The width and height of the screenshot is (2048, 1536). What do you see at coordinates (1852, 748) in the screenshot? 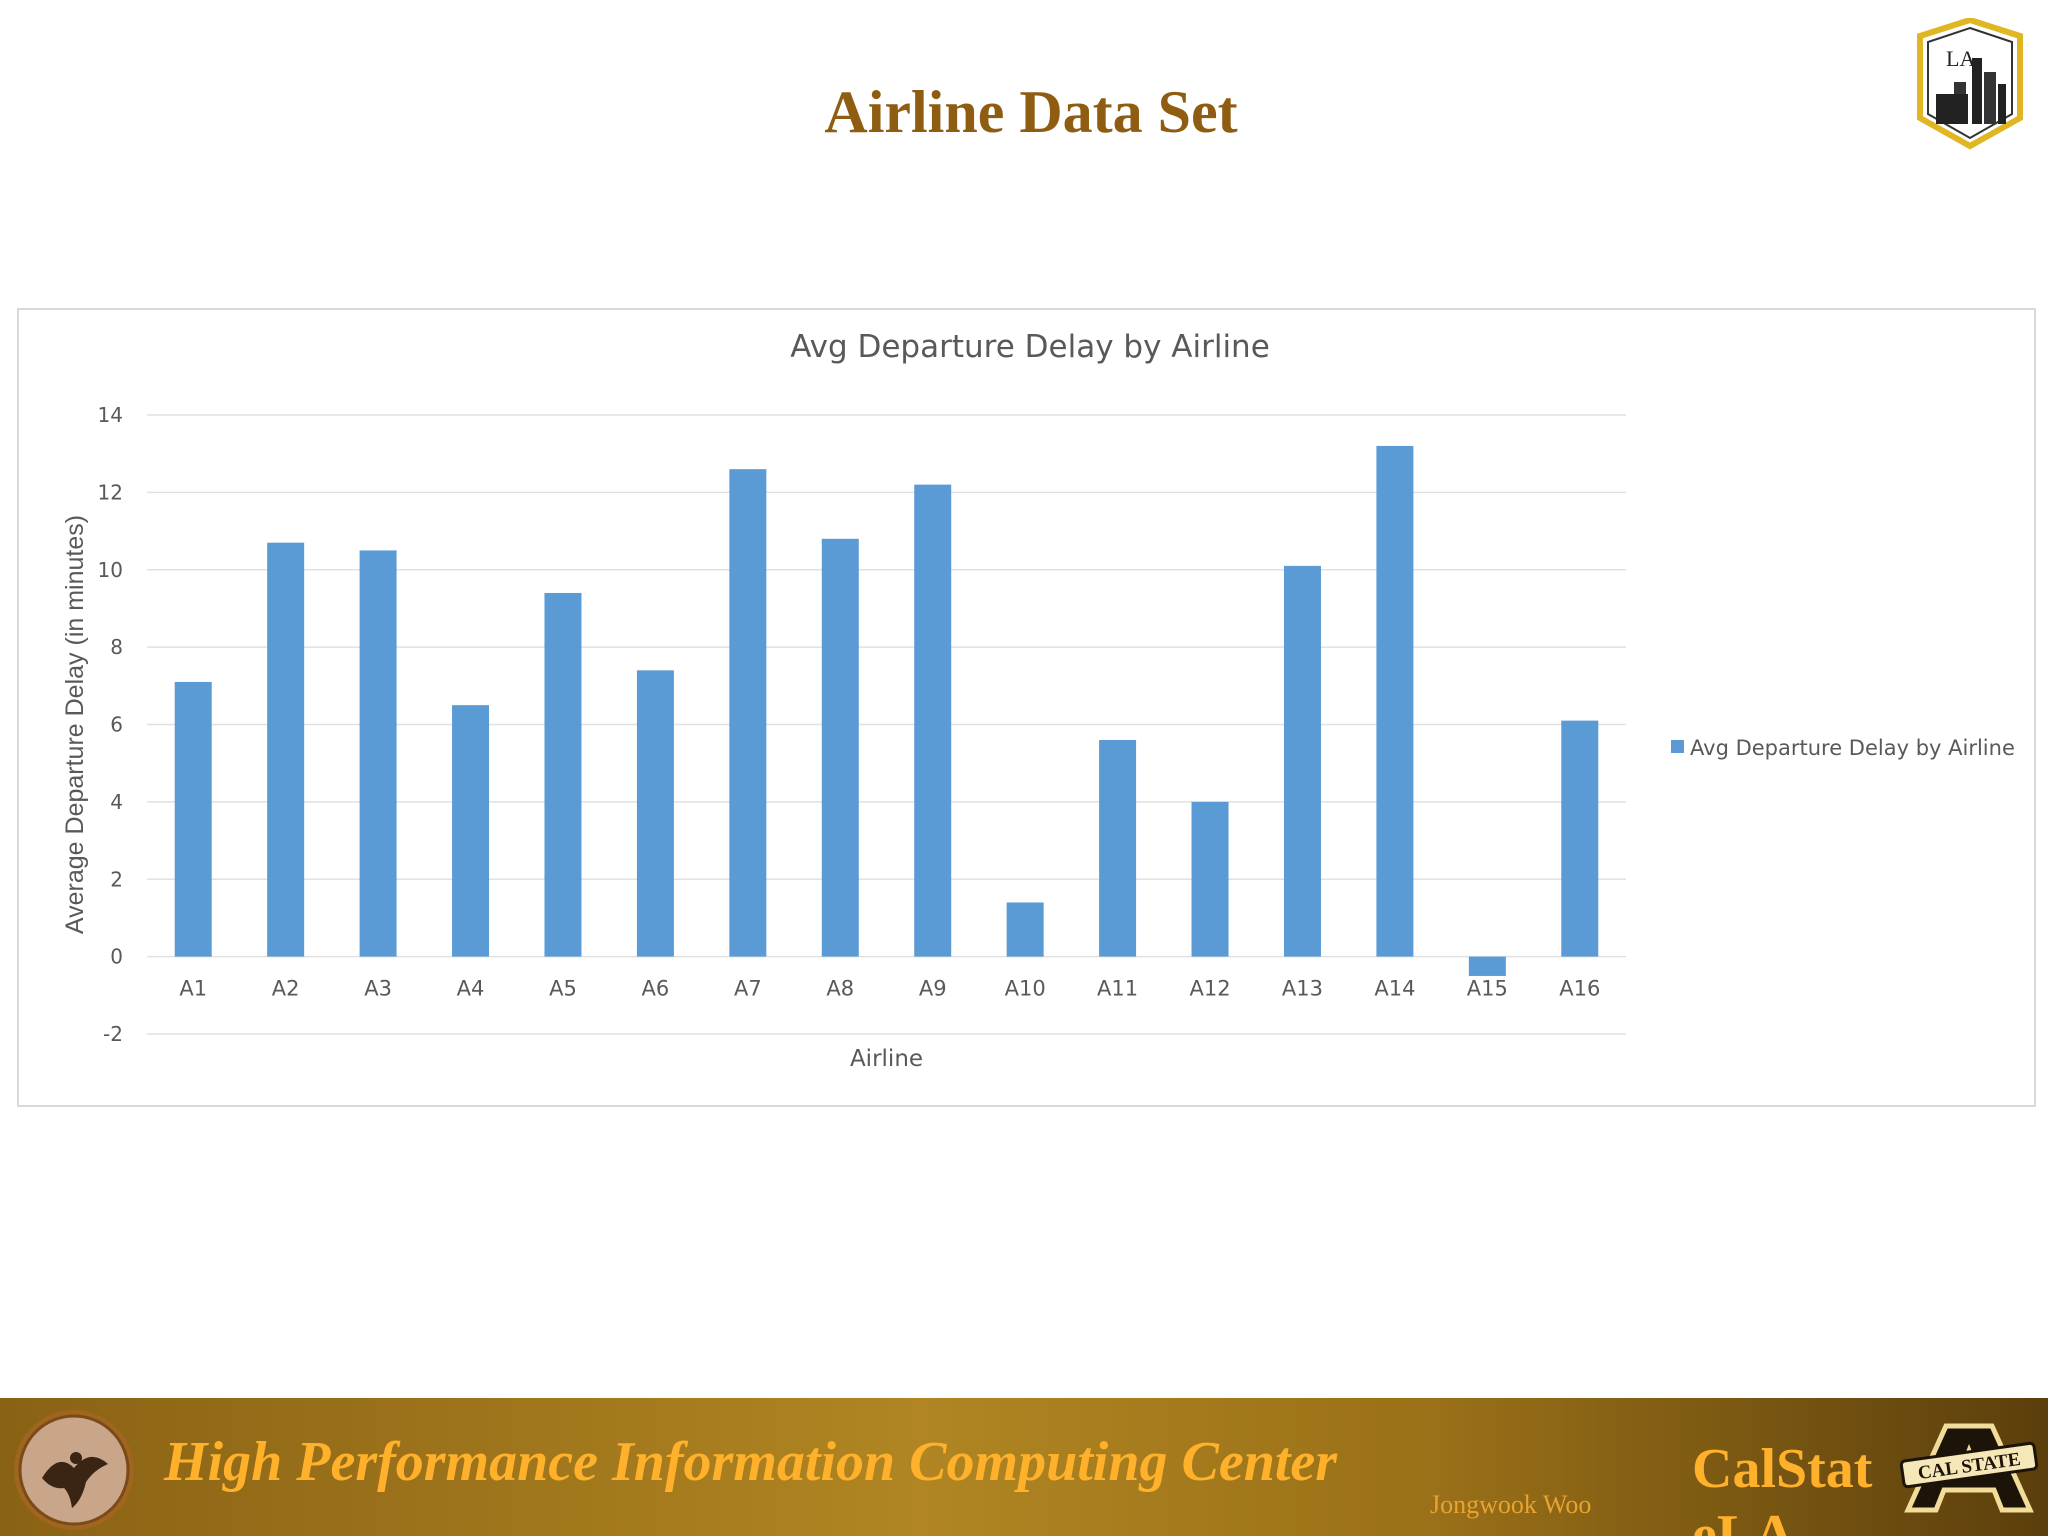
I see `legend-label: Avg Departure Delay by Airline` at bounding box center [1852, 748].